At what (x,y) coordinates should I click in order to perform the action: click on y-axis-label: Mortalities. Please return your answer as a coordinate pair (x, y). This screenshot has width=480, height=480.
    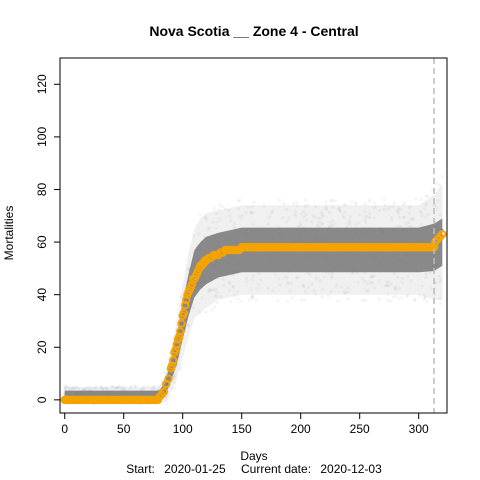
    Looking at the image, I should click on (9, 233).